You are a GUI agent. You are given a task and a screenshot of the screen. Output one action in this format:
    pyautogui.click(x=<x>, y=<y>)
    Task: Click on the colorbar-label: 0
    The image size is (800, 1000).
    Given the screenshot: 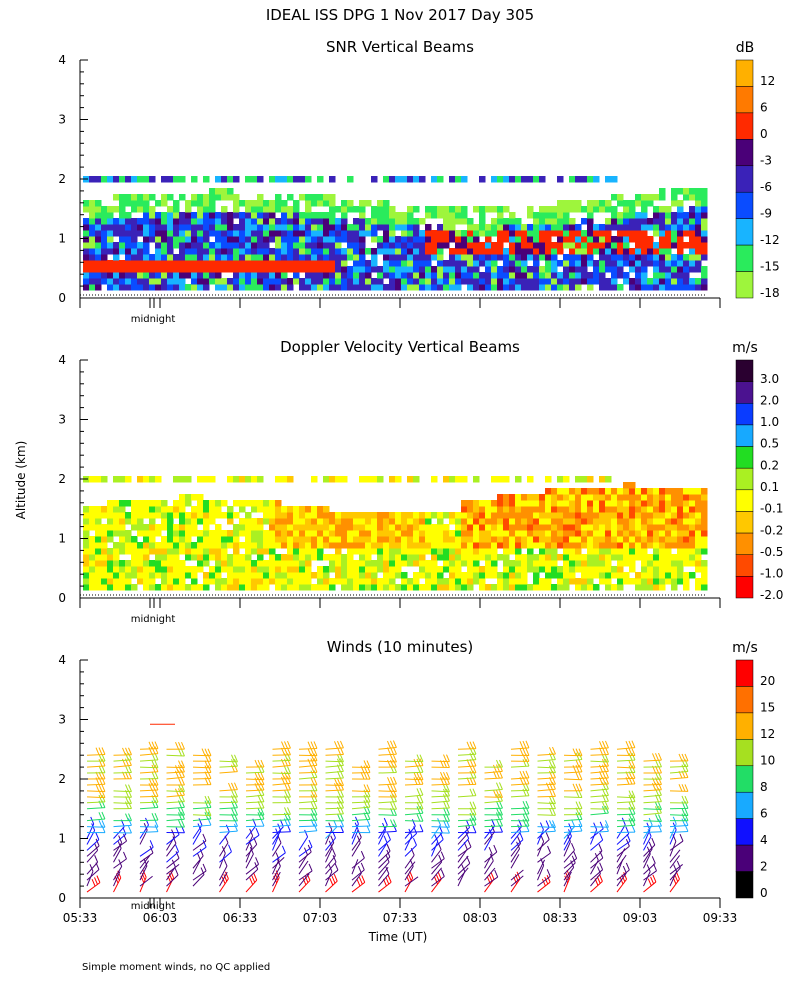 What is the action you would take?
    pyautogui.click(x=764, y=893)
    